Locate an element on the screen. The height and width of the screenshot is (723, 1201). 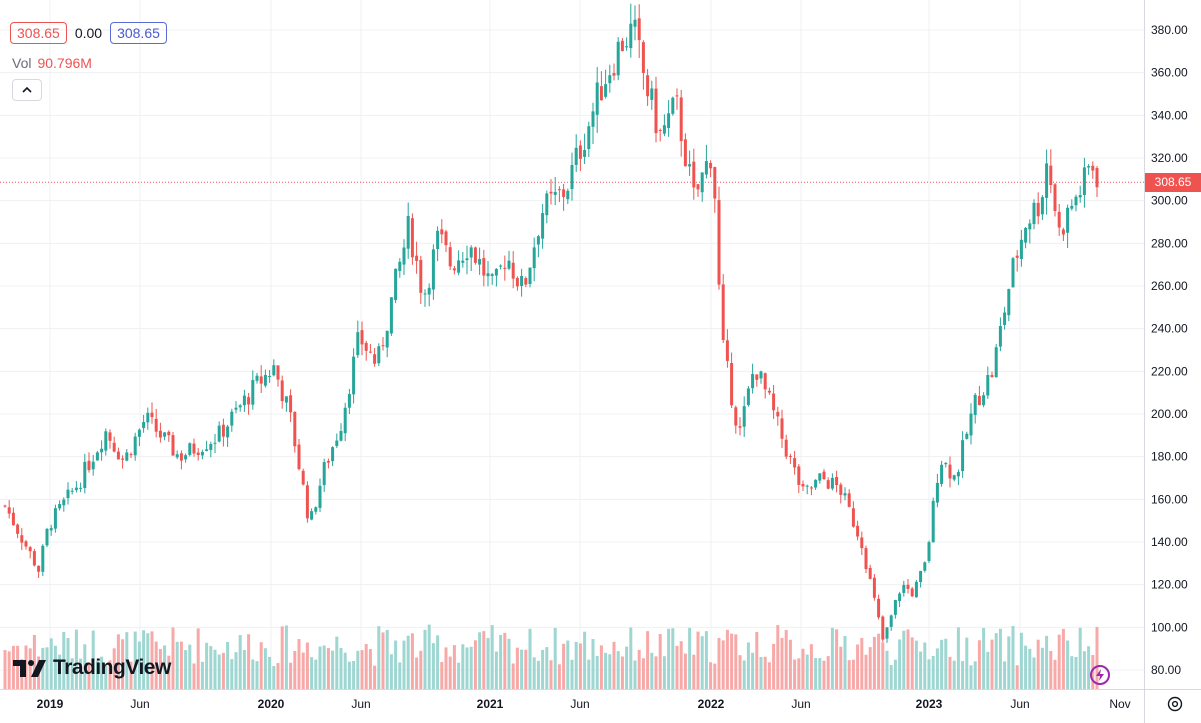
y-tick-label: 200.00 is located at coordinates (1169, 414).